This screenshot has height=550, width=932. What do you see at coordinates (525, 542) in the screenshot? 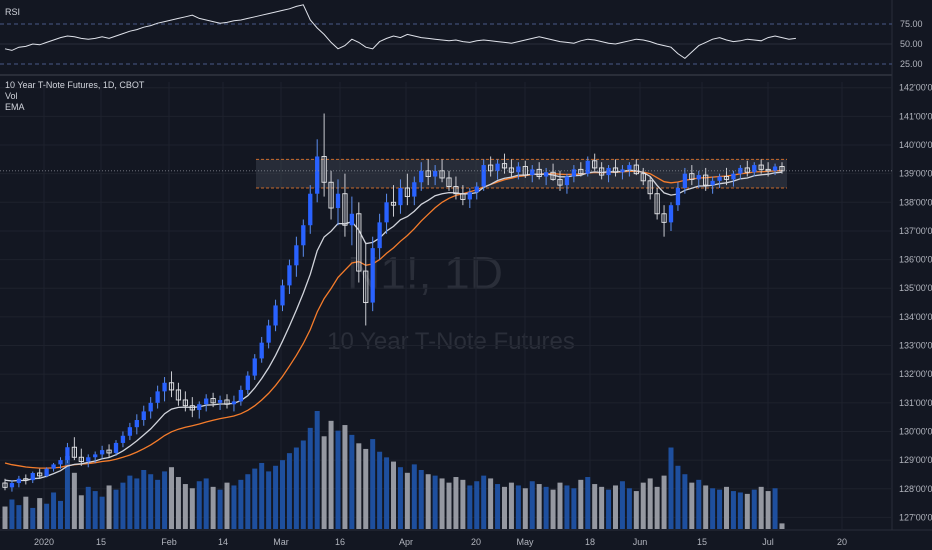
I see `time-axis-label: May` at bounding box center [525, 542].